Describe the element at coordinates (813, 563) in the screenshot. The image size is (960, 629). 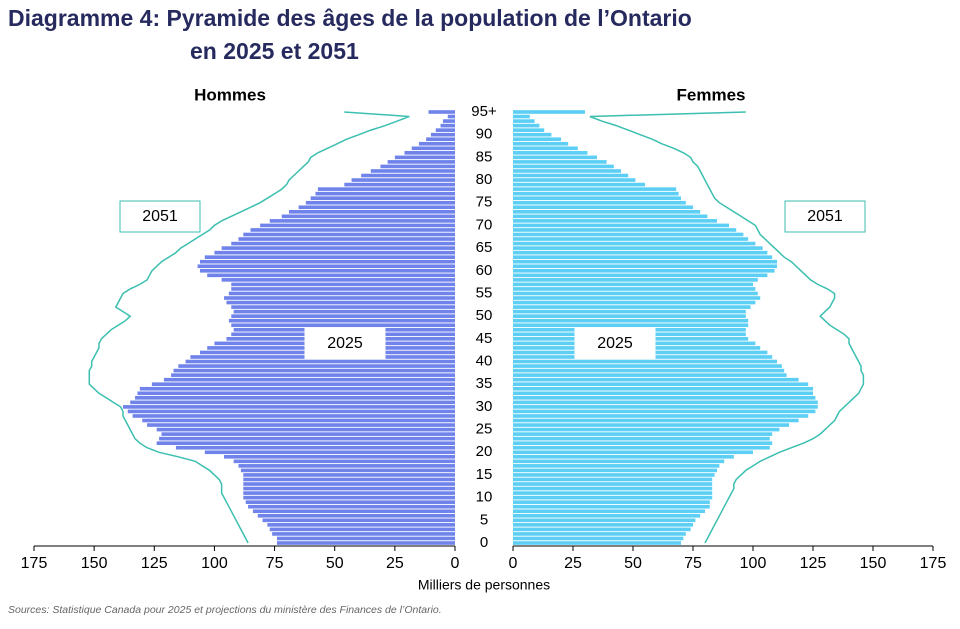
I see `x-tick-label: 125` at that location.